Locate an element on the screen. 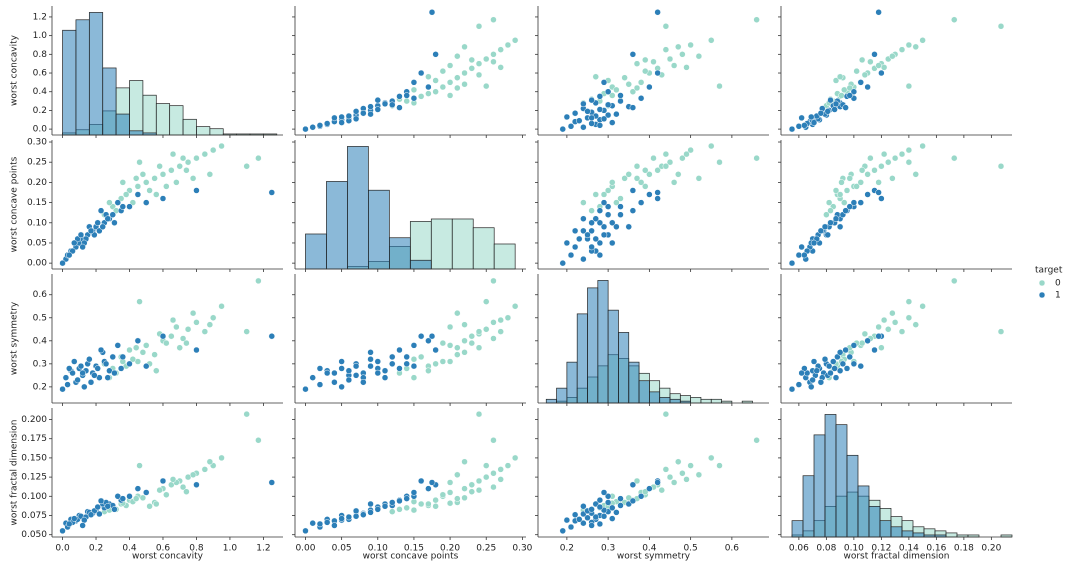  x-axis-label: worst symmetry is located at coordinates (654, 557).